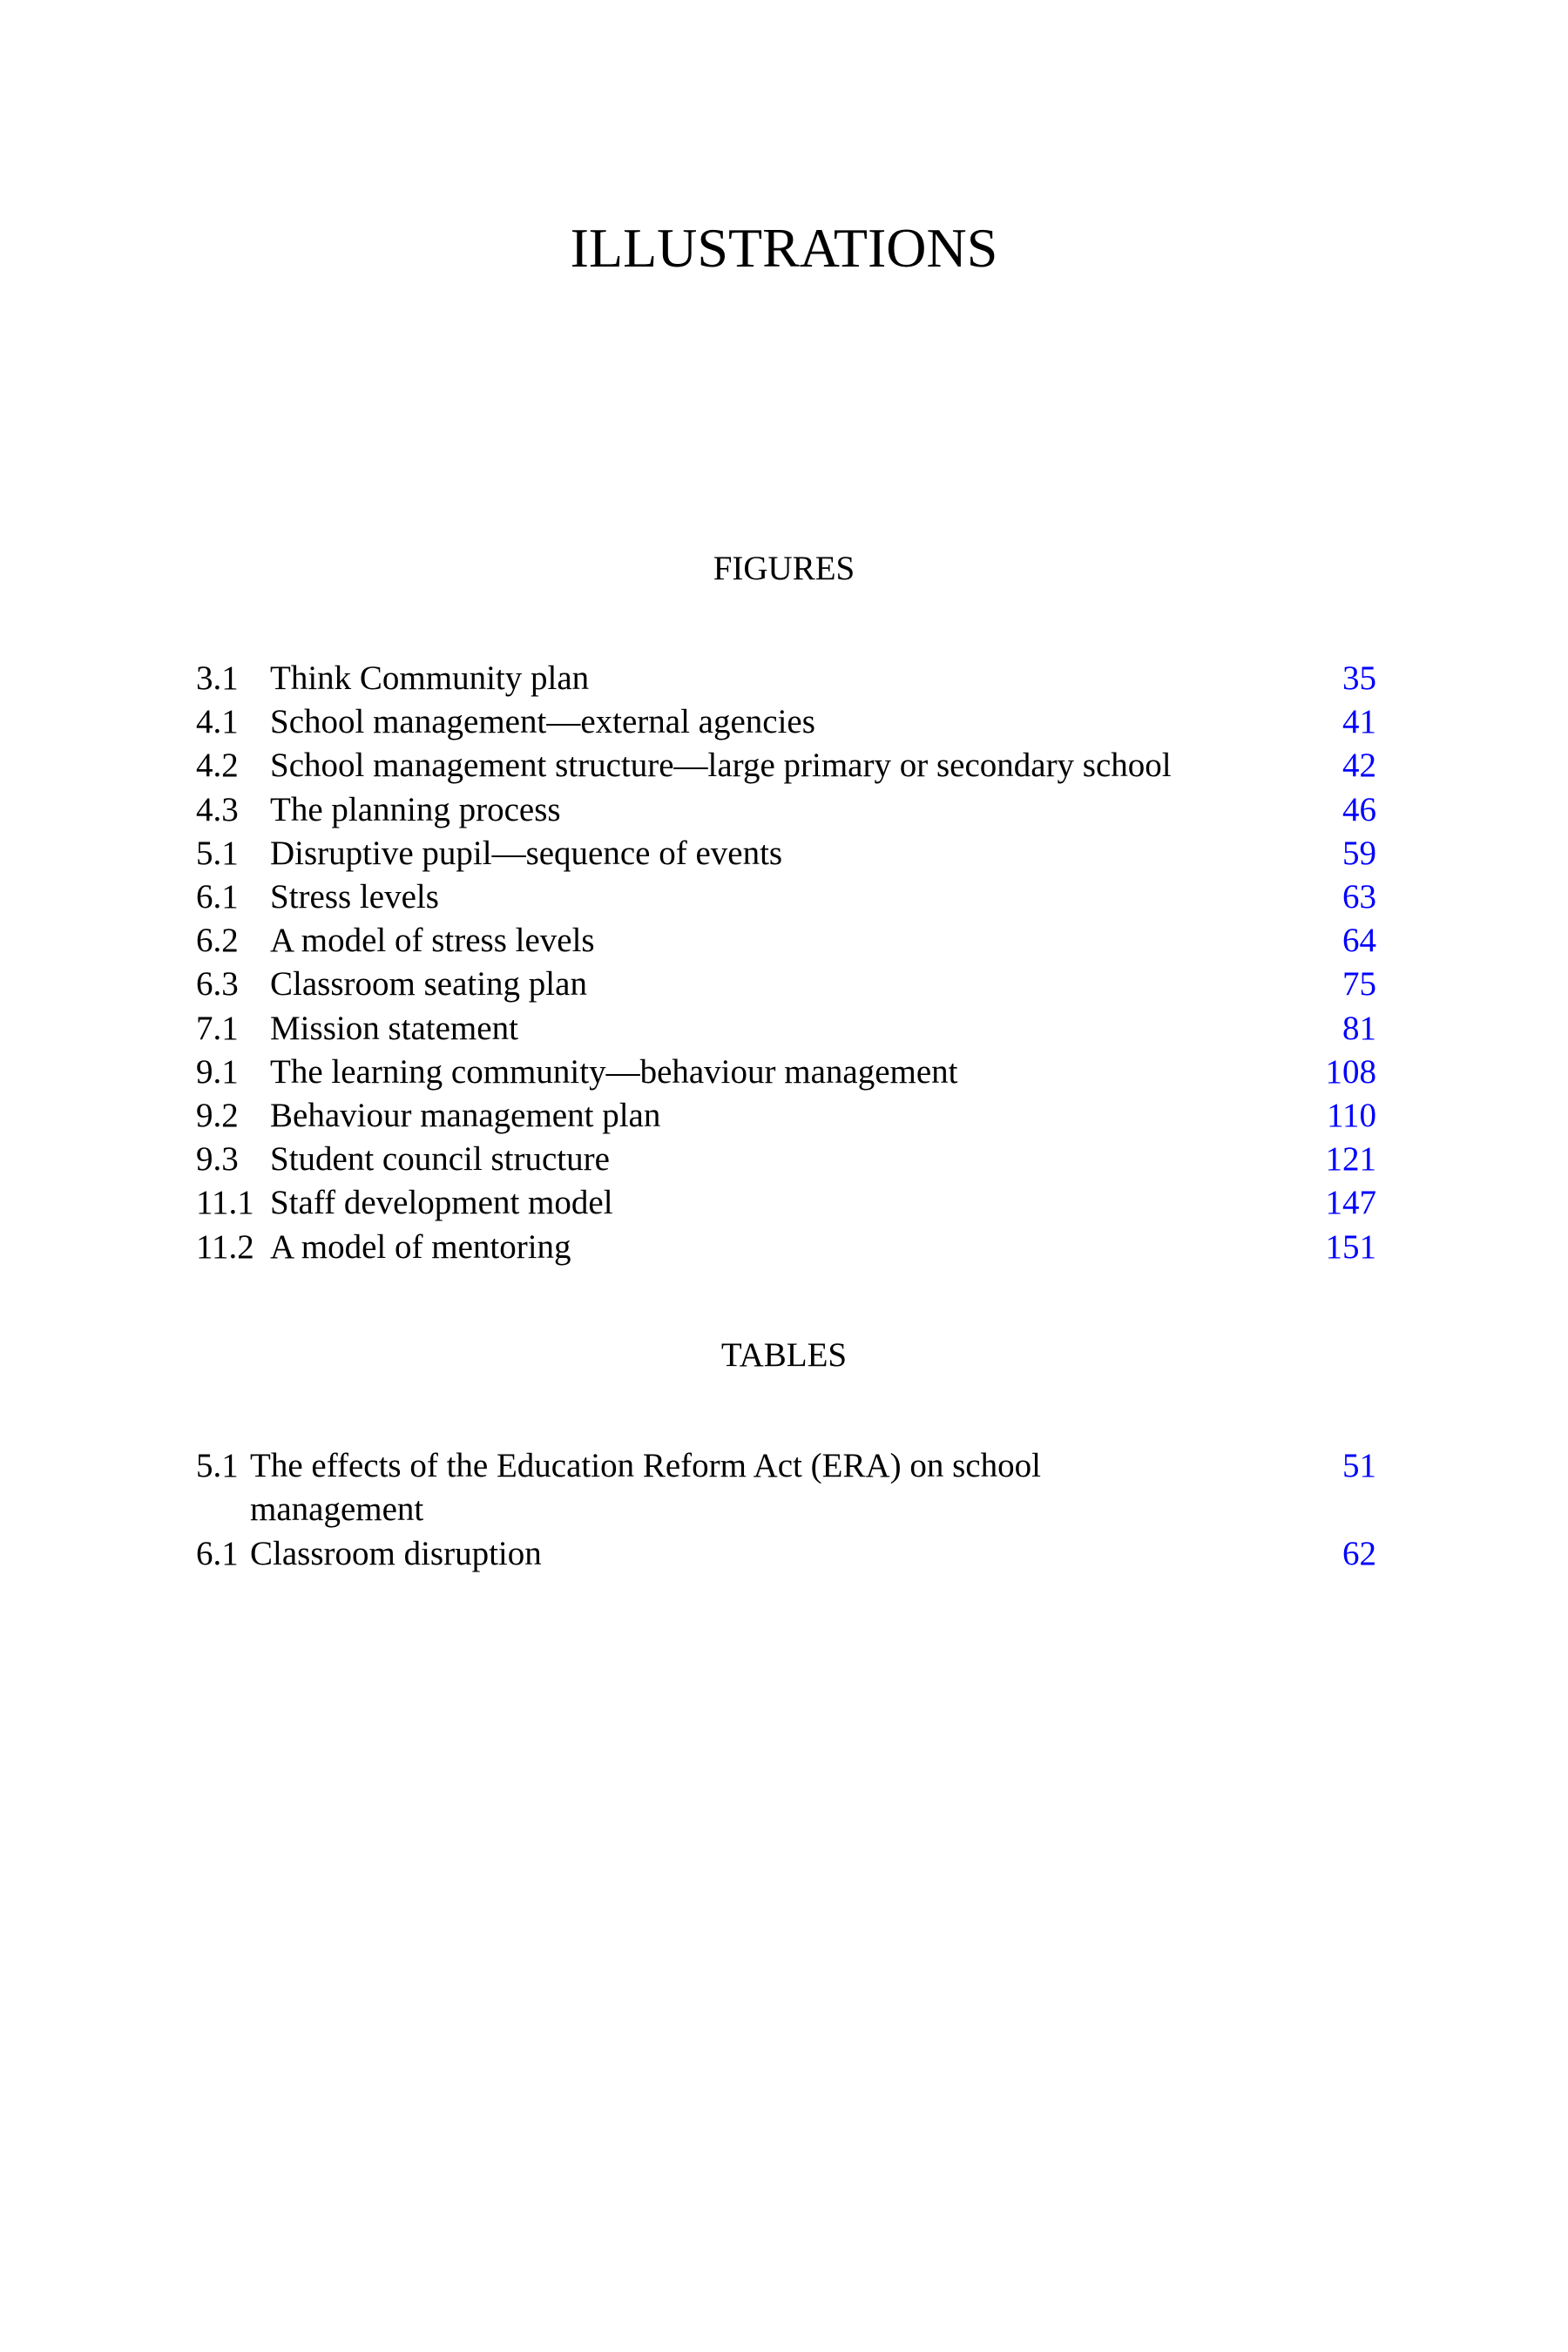 Image resolution: width=1568 pixels, height=2352 pixels. What do you see at coordinates (1351, 1115) in the screenshot?
I see `page-link: 110` at bounding box center [1351, 1115].